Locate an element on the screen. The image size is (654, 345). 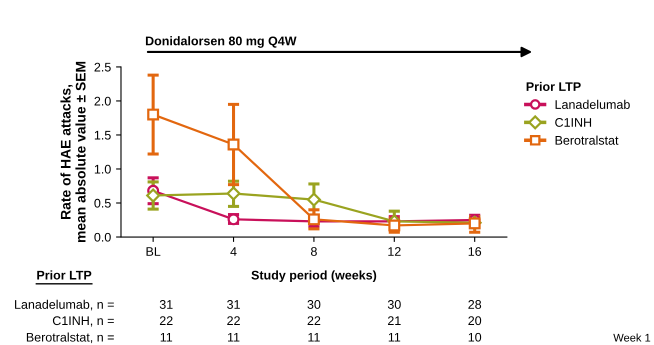
x-tick-label: 4 is located at coordinates (233, 251).